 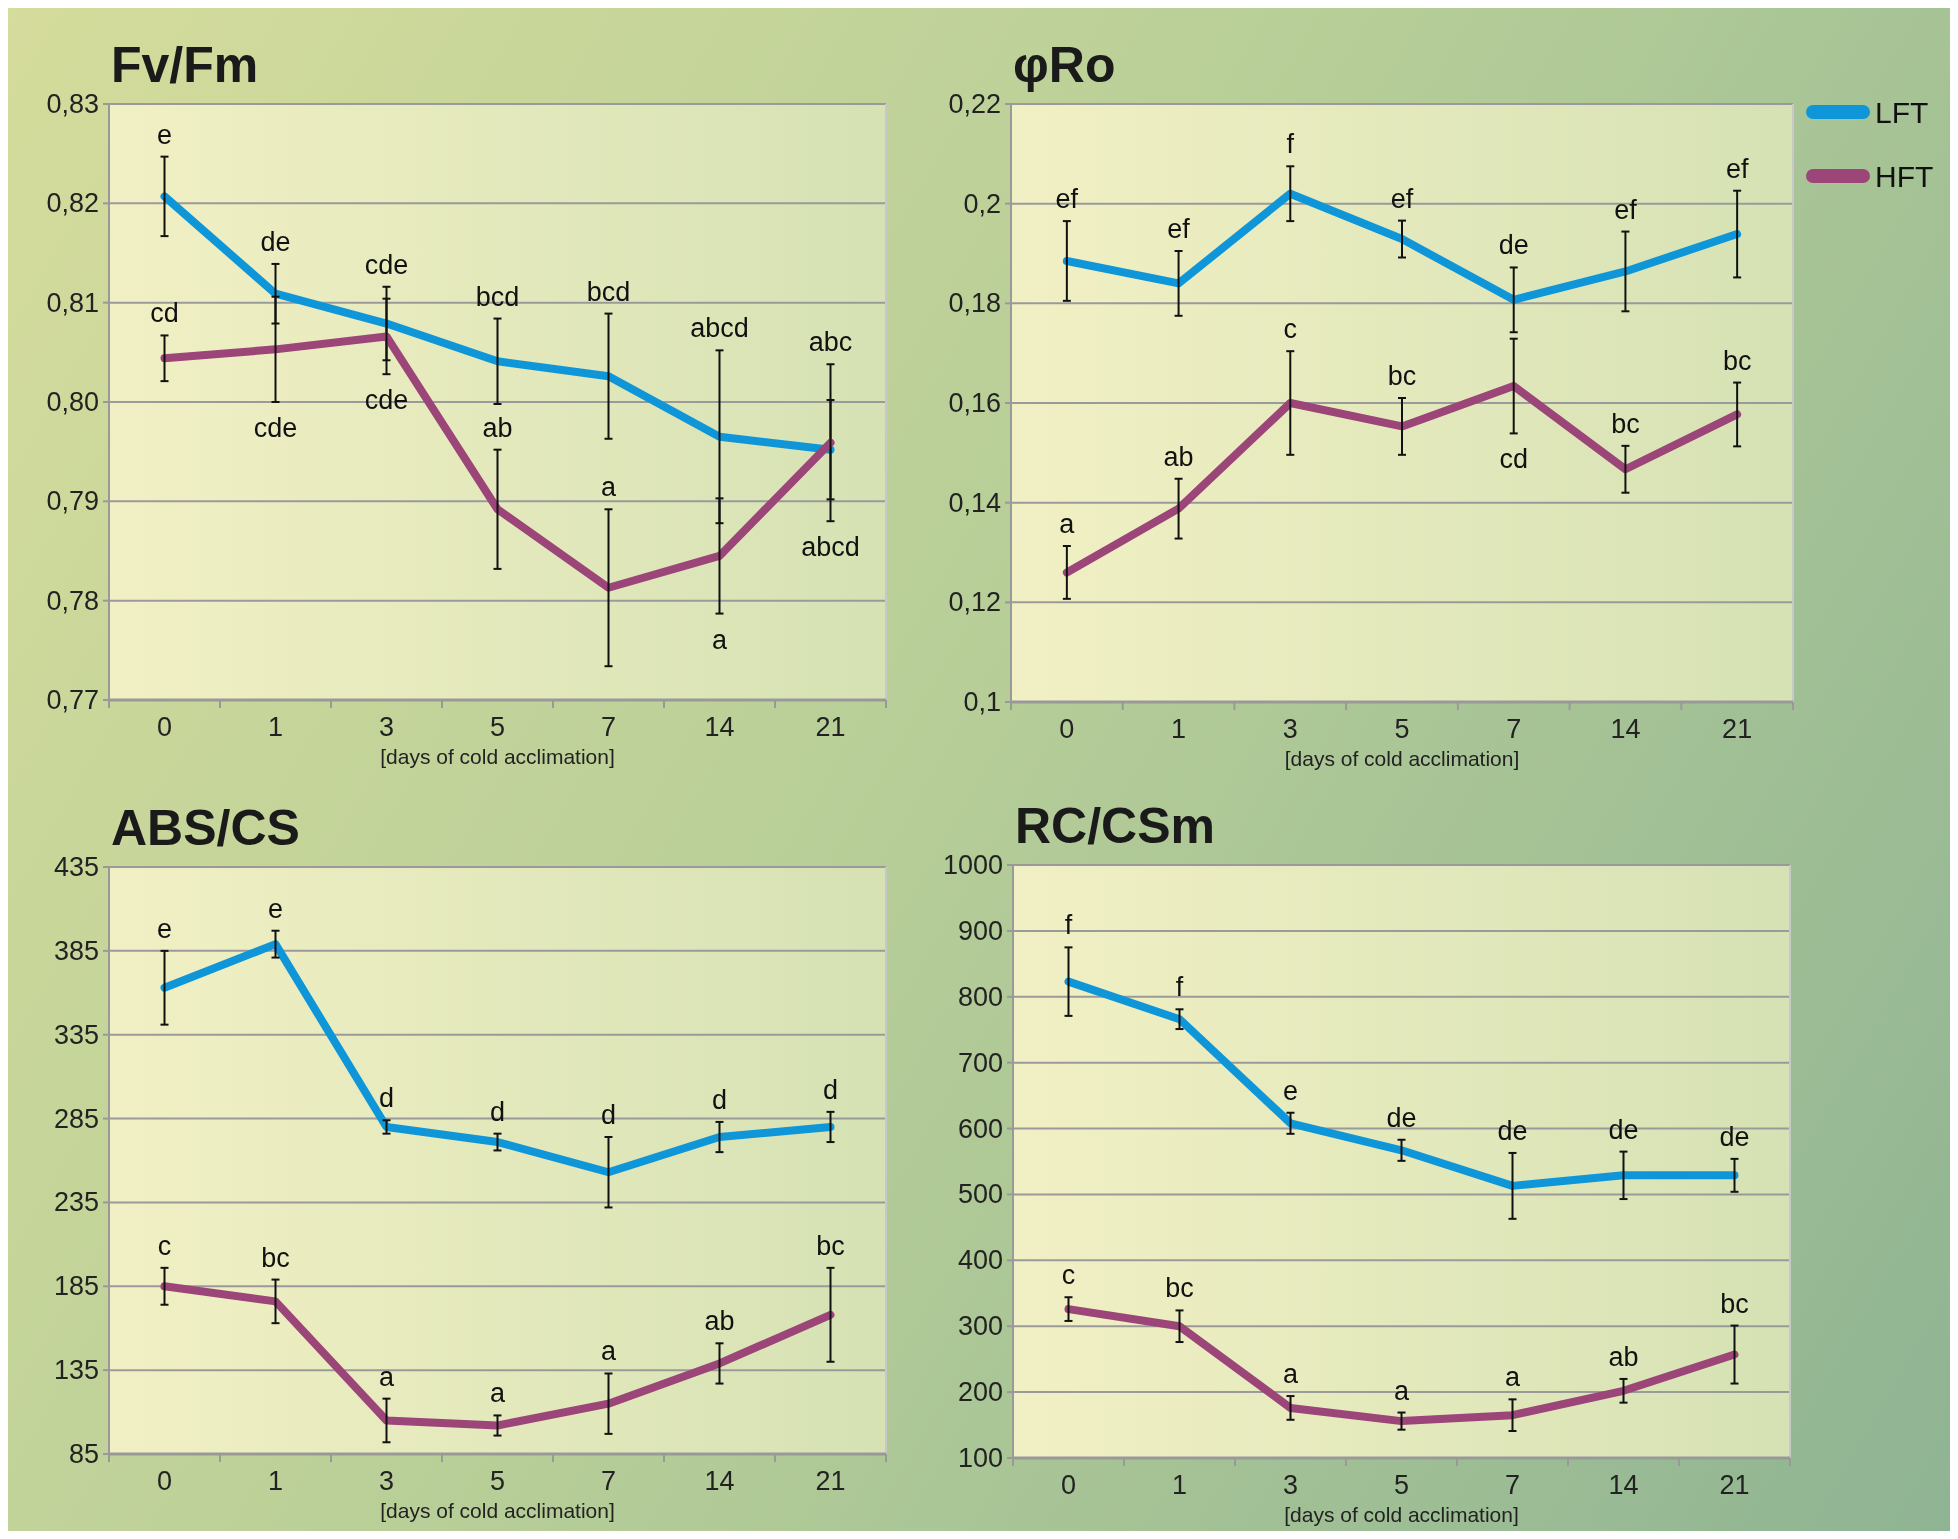 I want to click on y-tick-label: 335, so click(x=76, y=1034).